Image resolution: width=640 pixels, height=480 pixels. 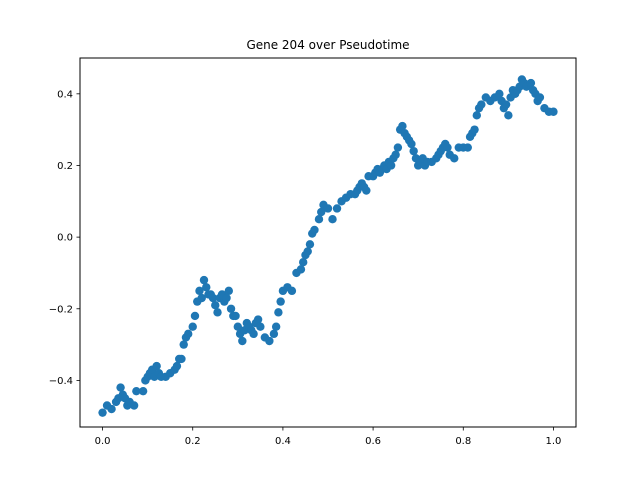 What do you see at coordinates (554, 441) in the screenshot?
I see `x-tick-label: 1.0` at bounding box center [554, 441].